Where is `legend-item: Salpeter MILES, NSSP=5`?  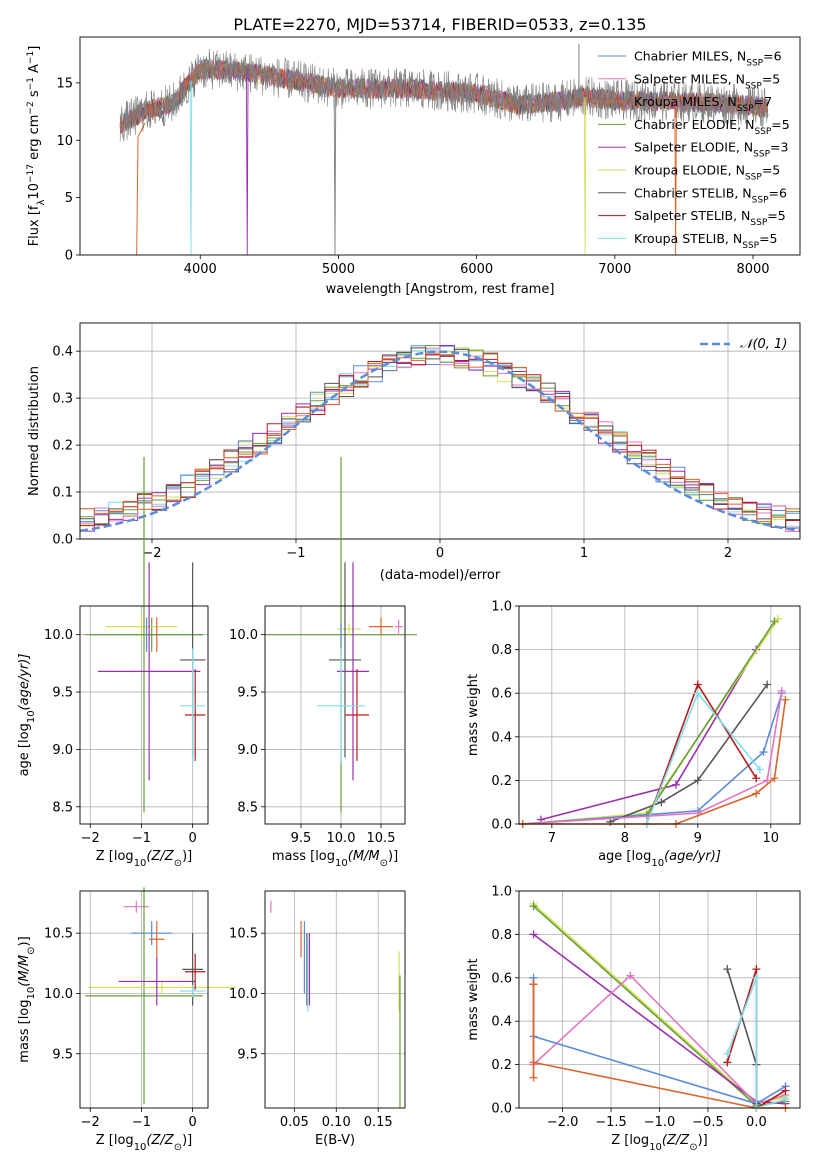
legend-item: Salpeter MILES, NSSP=5 is located at coordinates (689, 81).